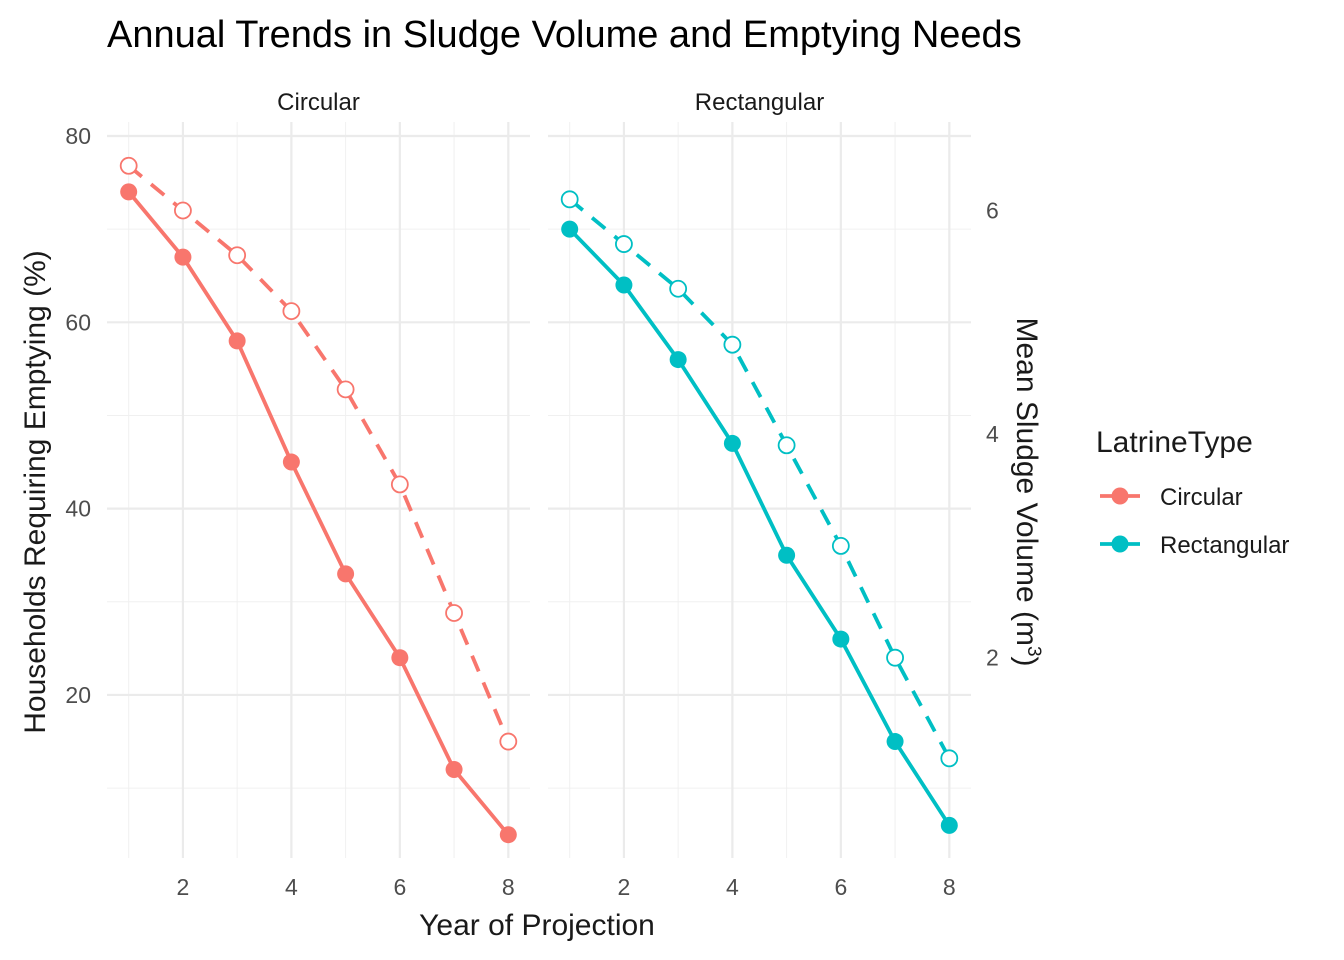  What do you see at coordinates (1224, 545) in the screenshot?
I see `legend-label: Rectangular` at bounding box center [1224, 545].